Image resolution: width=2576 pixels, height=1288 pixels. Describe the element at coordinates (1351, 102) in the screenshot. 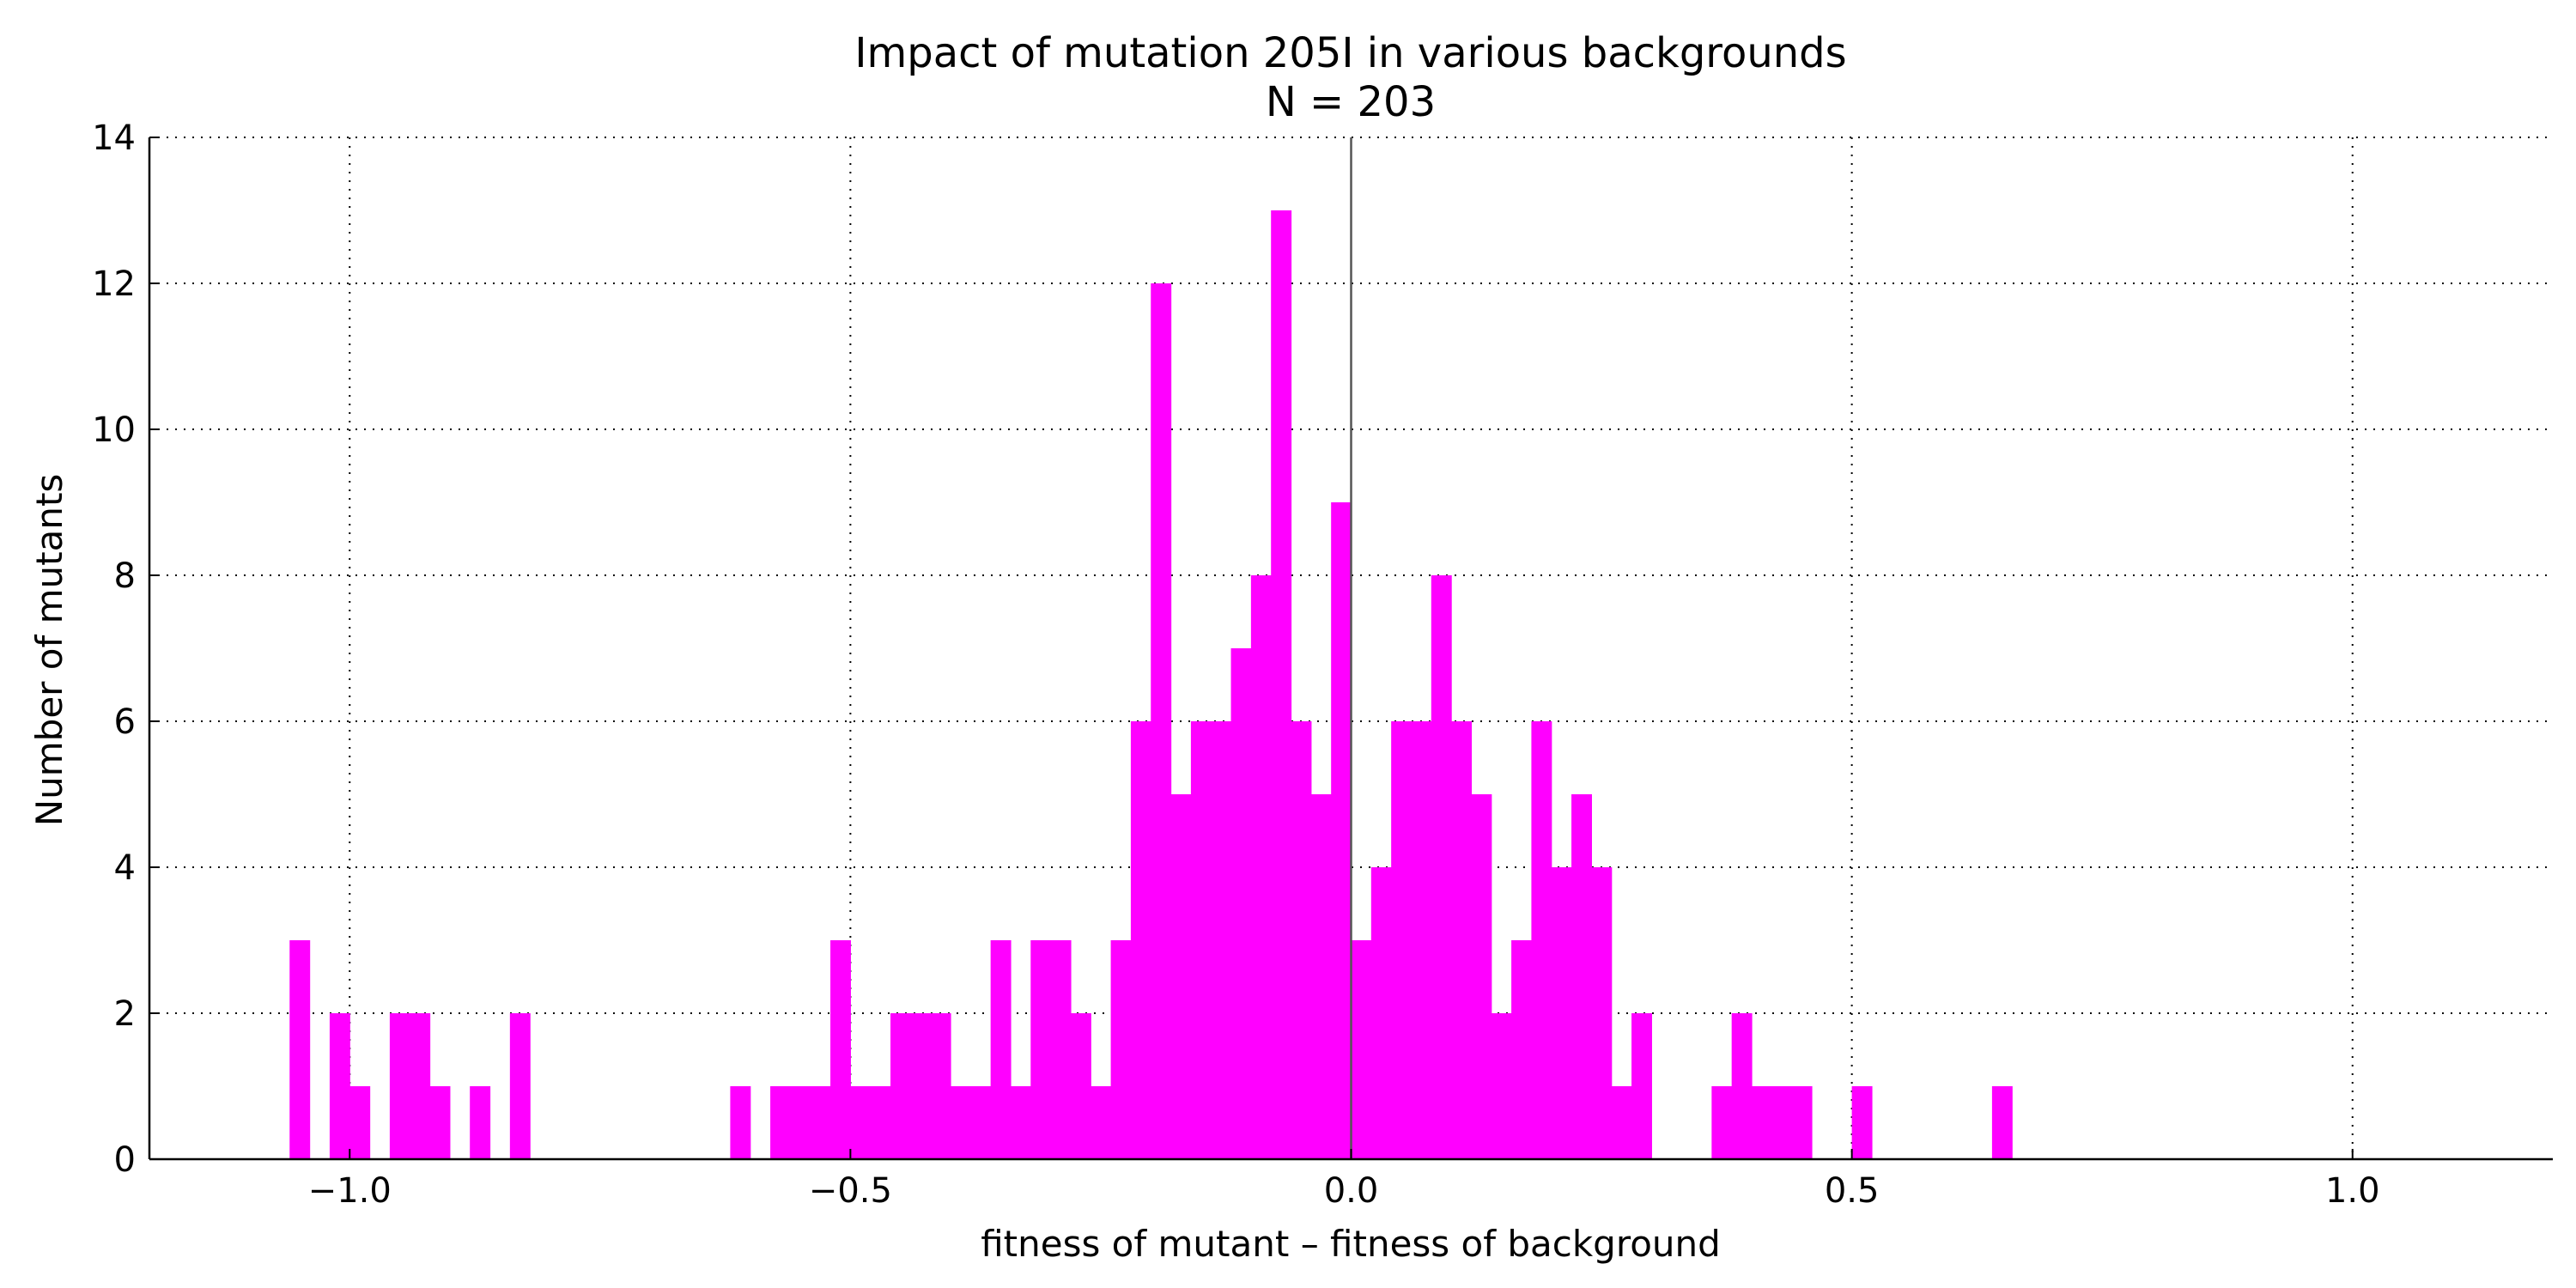

I see `chart-subtitle: N = 203` at that location.